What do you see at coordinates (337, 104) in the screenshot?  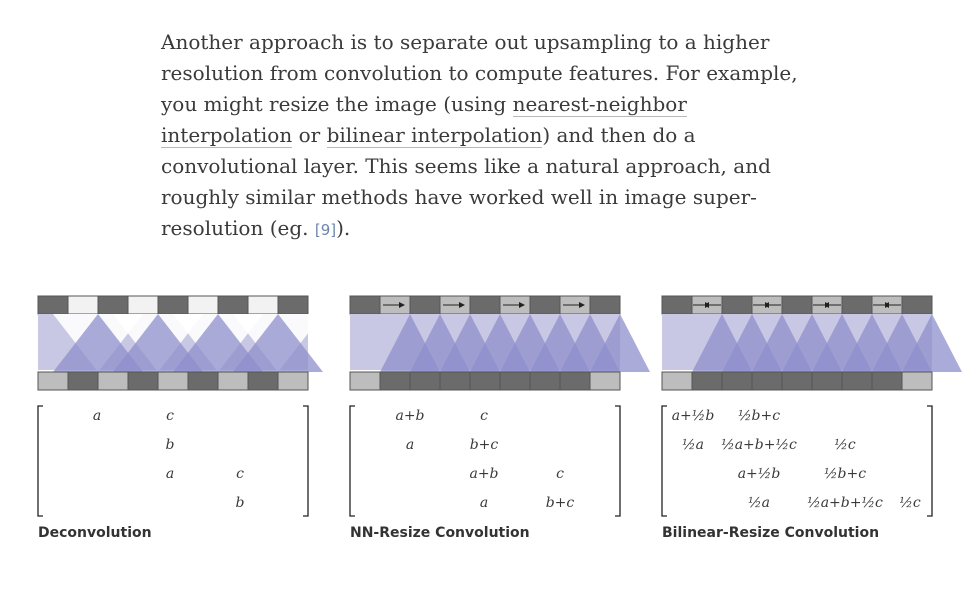 I see `paragraph-text: you might resize the image (using` at bounding box center [337, 104].